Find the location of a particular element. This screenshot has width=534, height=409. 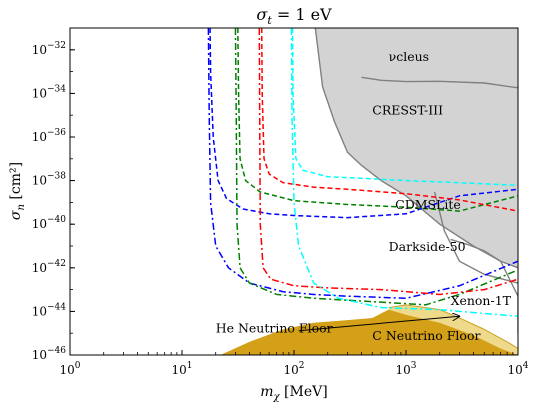

y-tick-exponent: −40 is located at coordinates (56, 220).